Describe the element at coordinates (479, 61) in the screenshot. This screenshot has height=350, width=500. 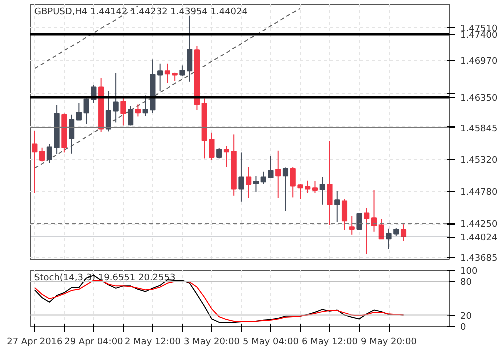
I see `y-tick-label: 1.46970` at that location.